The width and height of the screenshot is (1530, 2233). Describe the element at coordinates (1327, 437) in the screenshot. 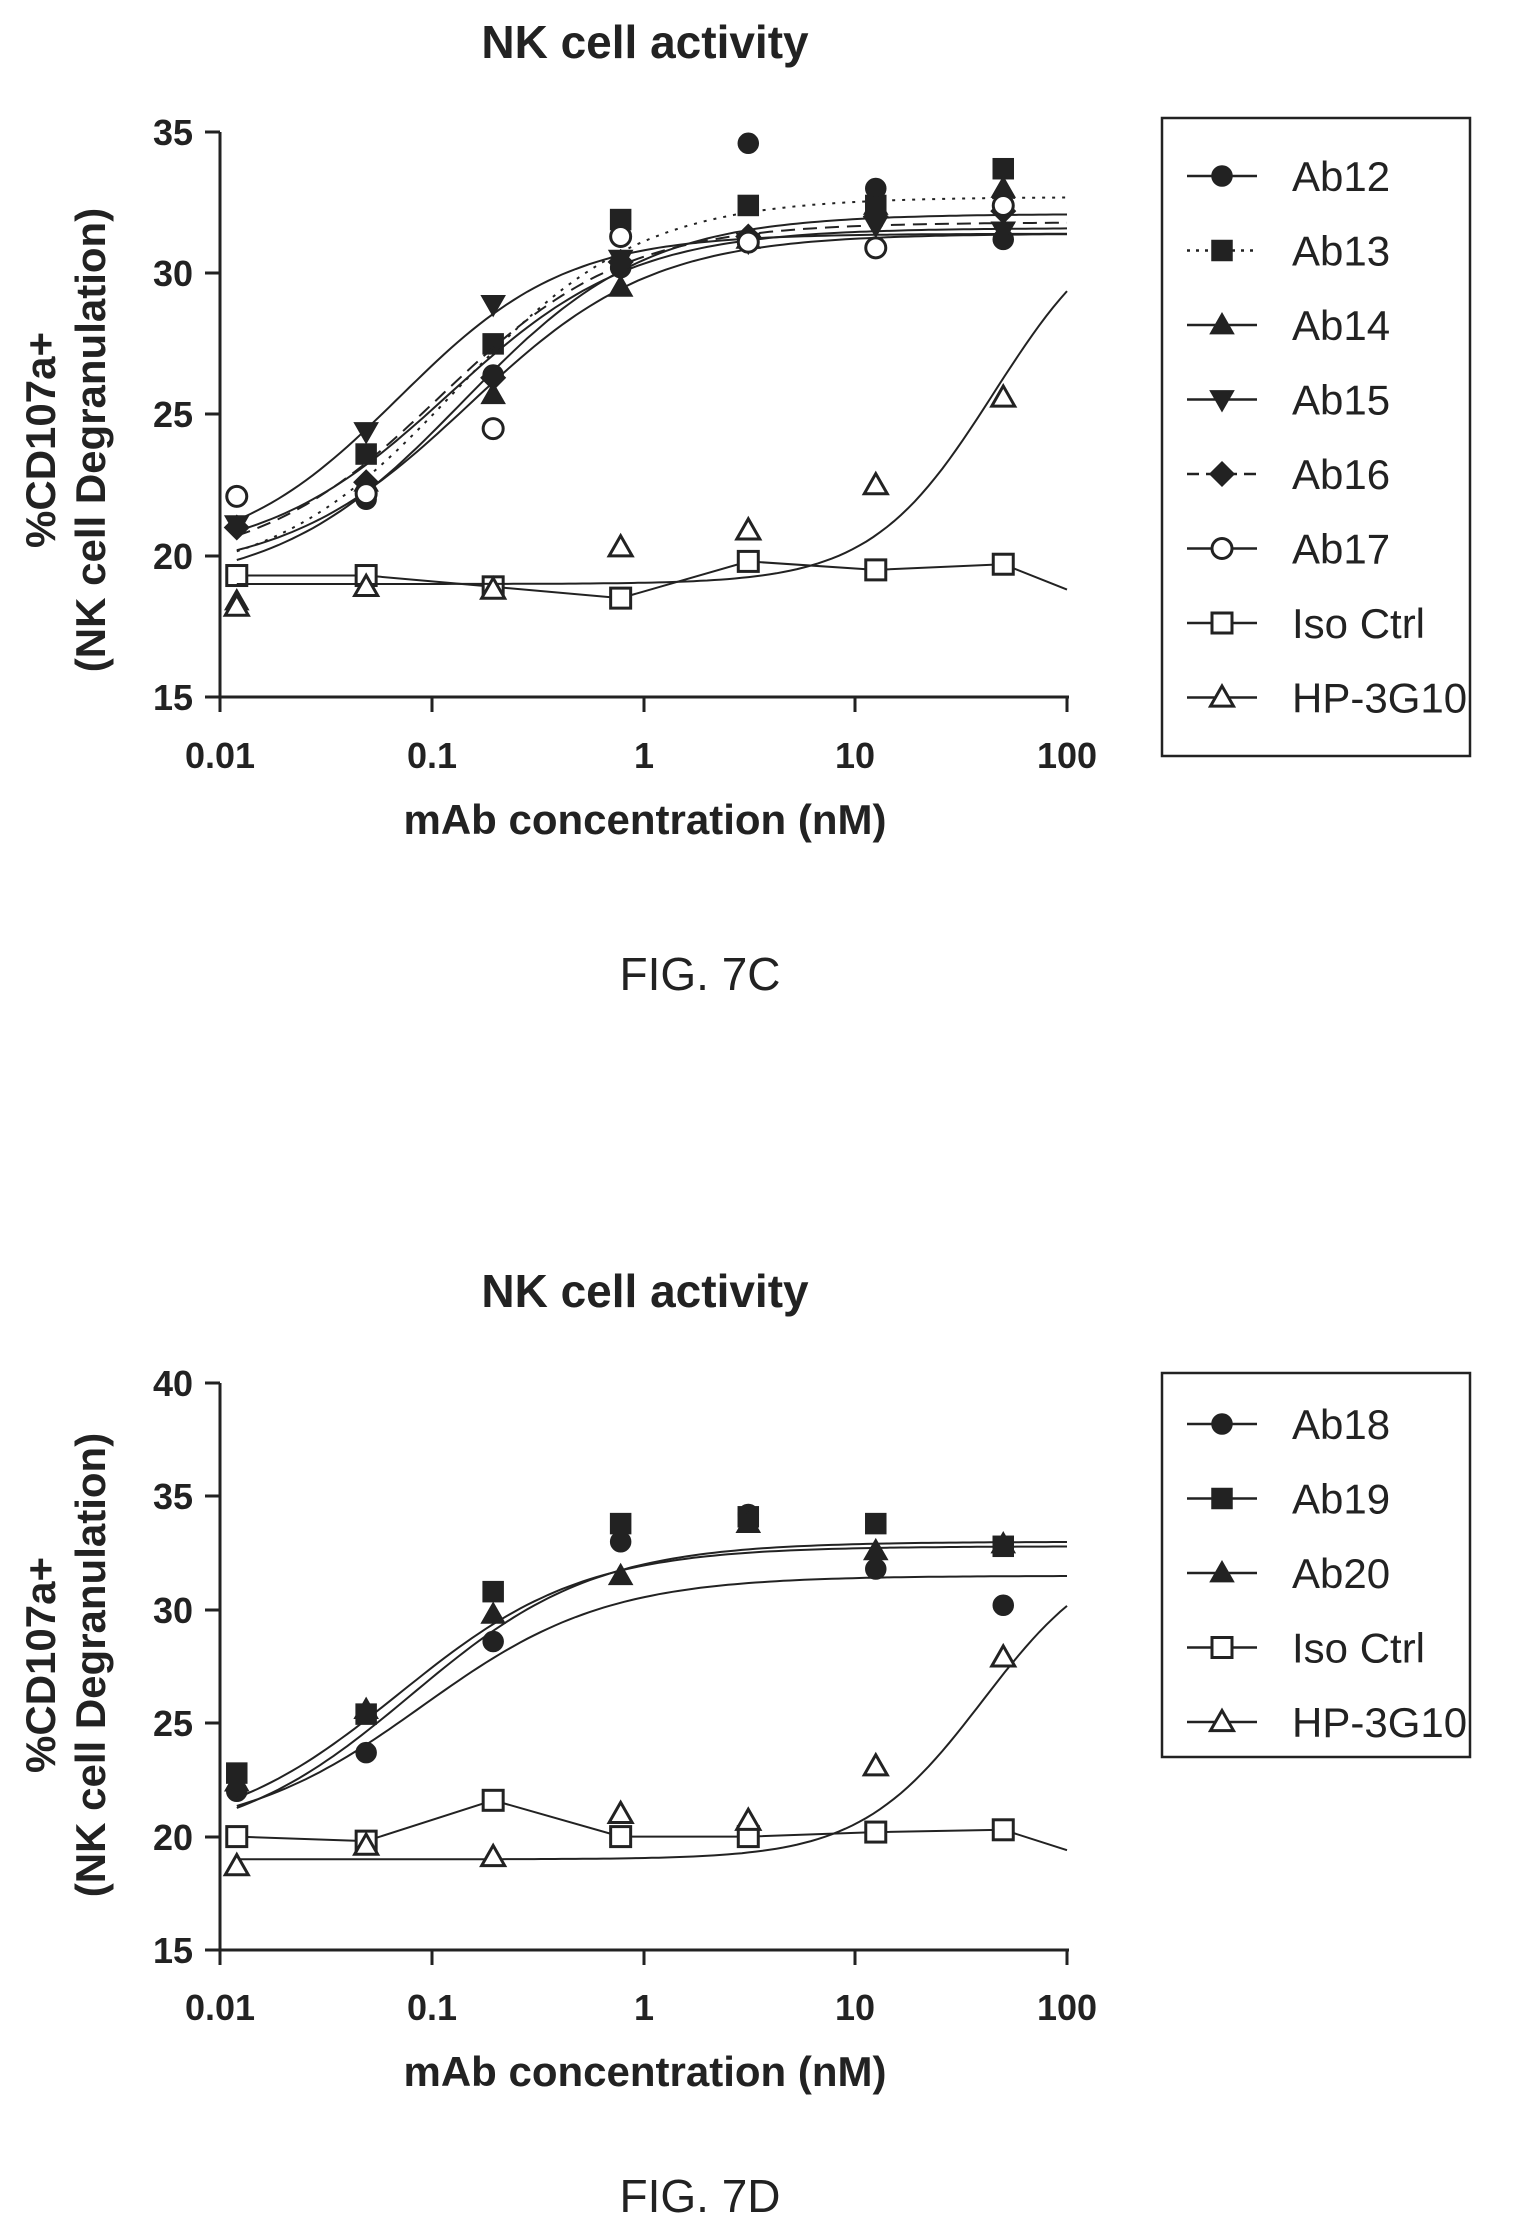

I see `legend: Ab12 Ab13 Ab14 Ab15 Ab16 Ab17 Iso Ctrl HP-3G10` at that location.